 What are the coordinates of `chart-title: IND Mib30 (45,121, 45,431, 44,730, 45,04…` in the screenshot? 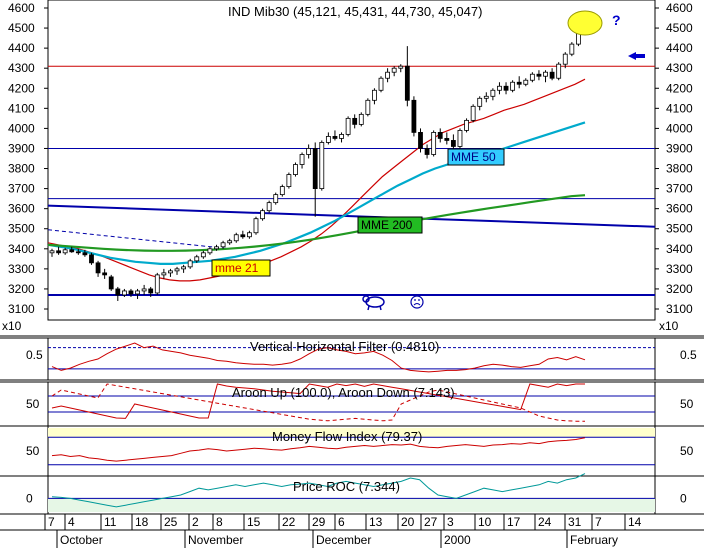 It's located at (355, 11).